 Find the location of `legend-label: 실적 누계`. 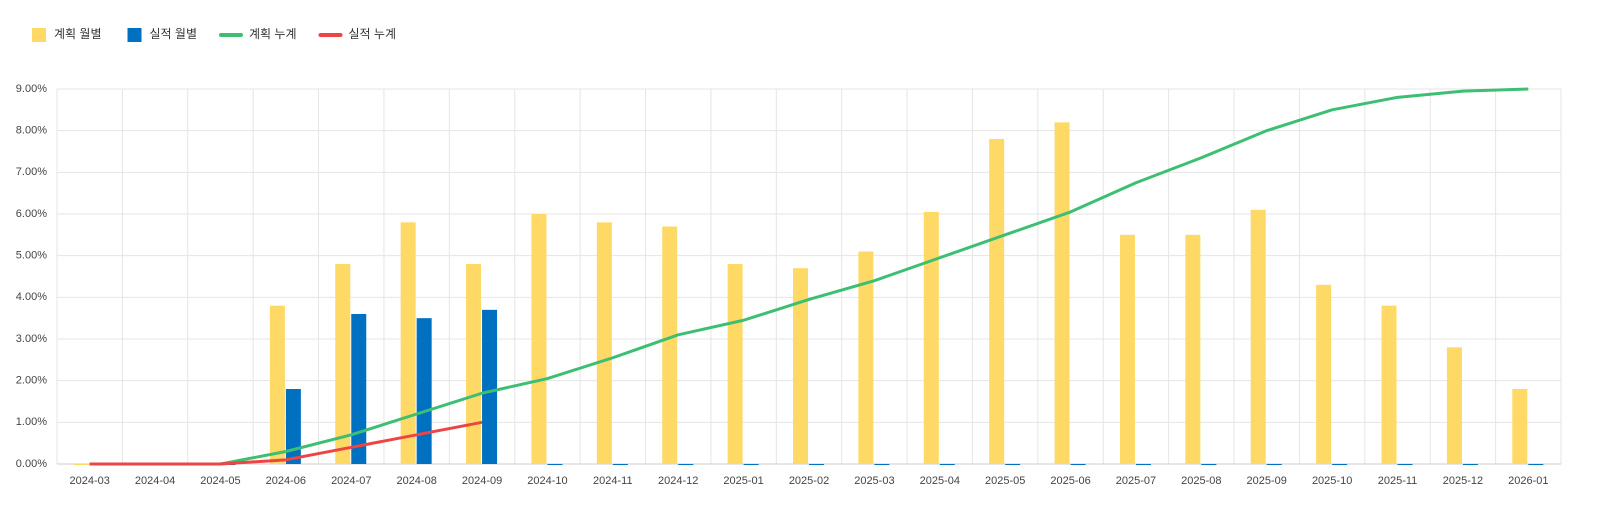

legend-label: 실적 누계 is located at coordinates (373, 34).